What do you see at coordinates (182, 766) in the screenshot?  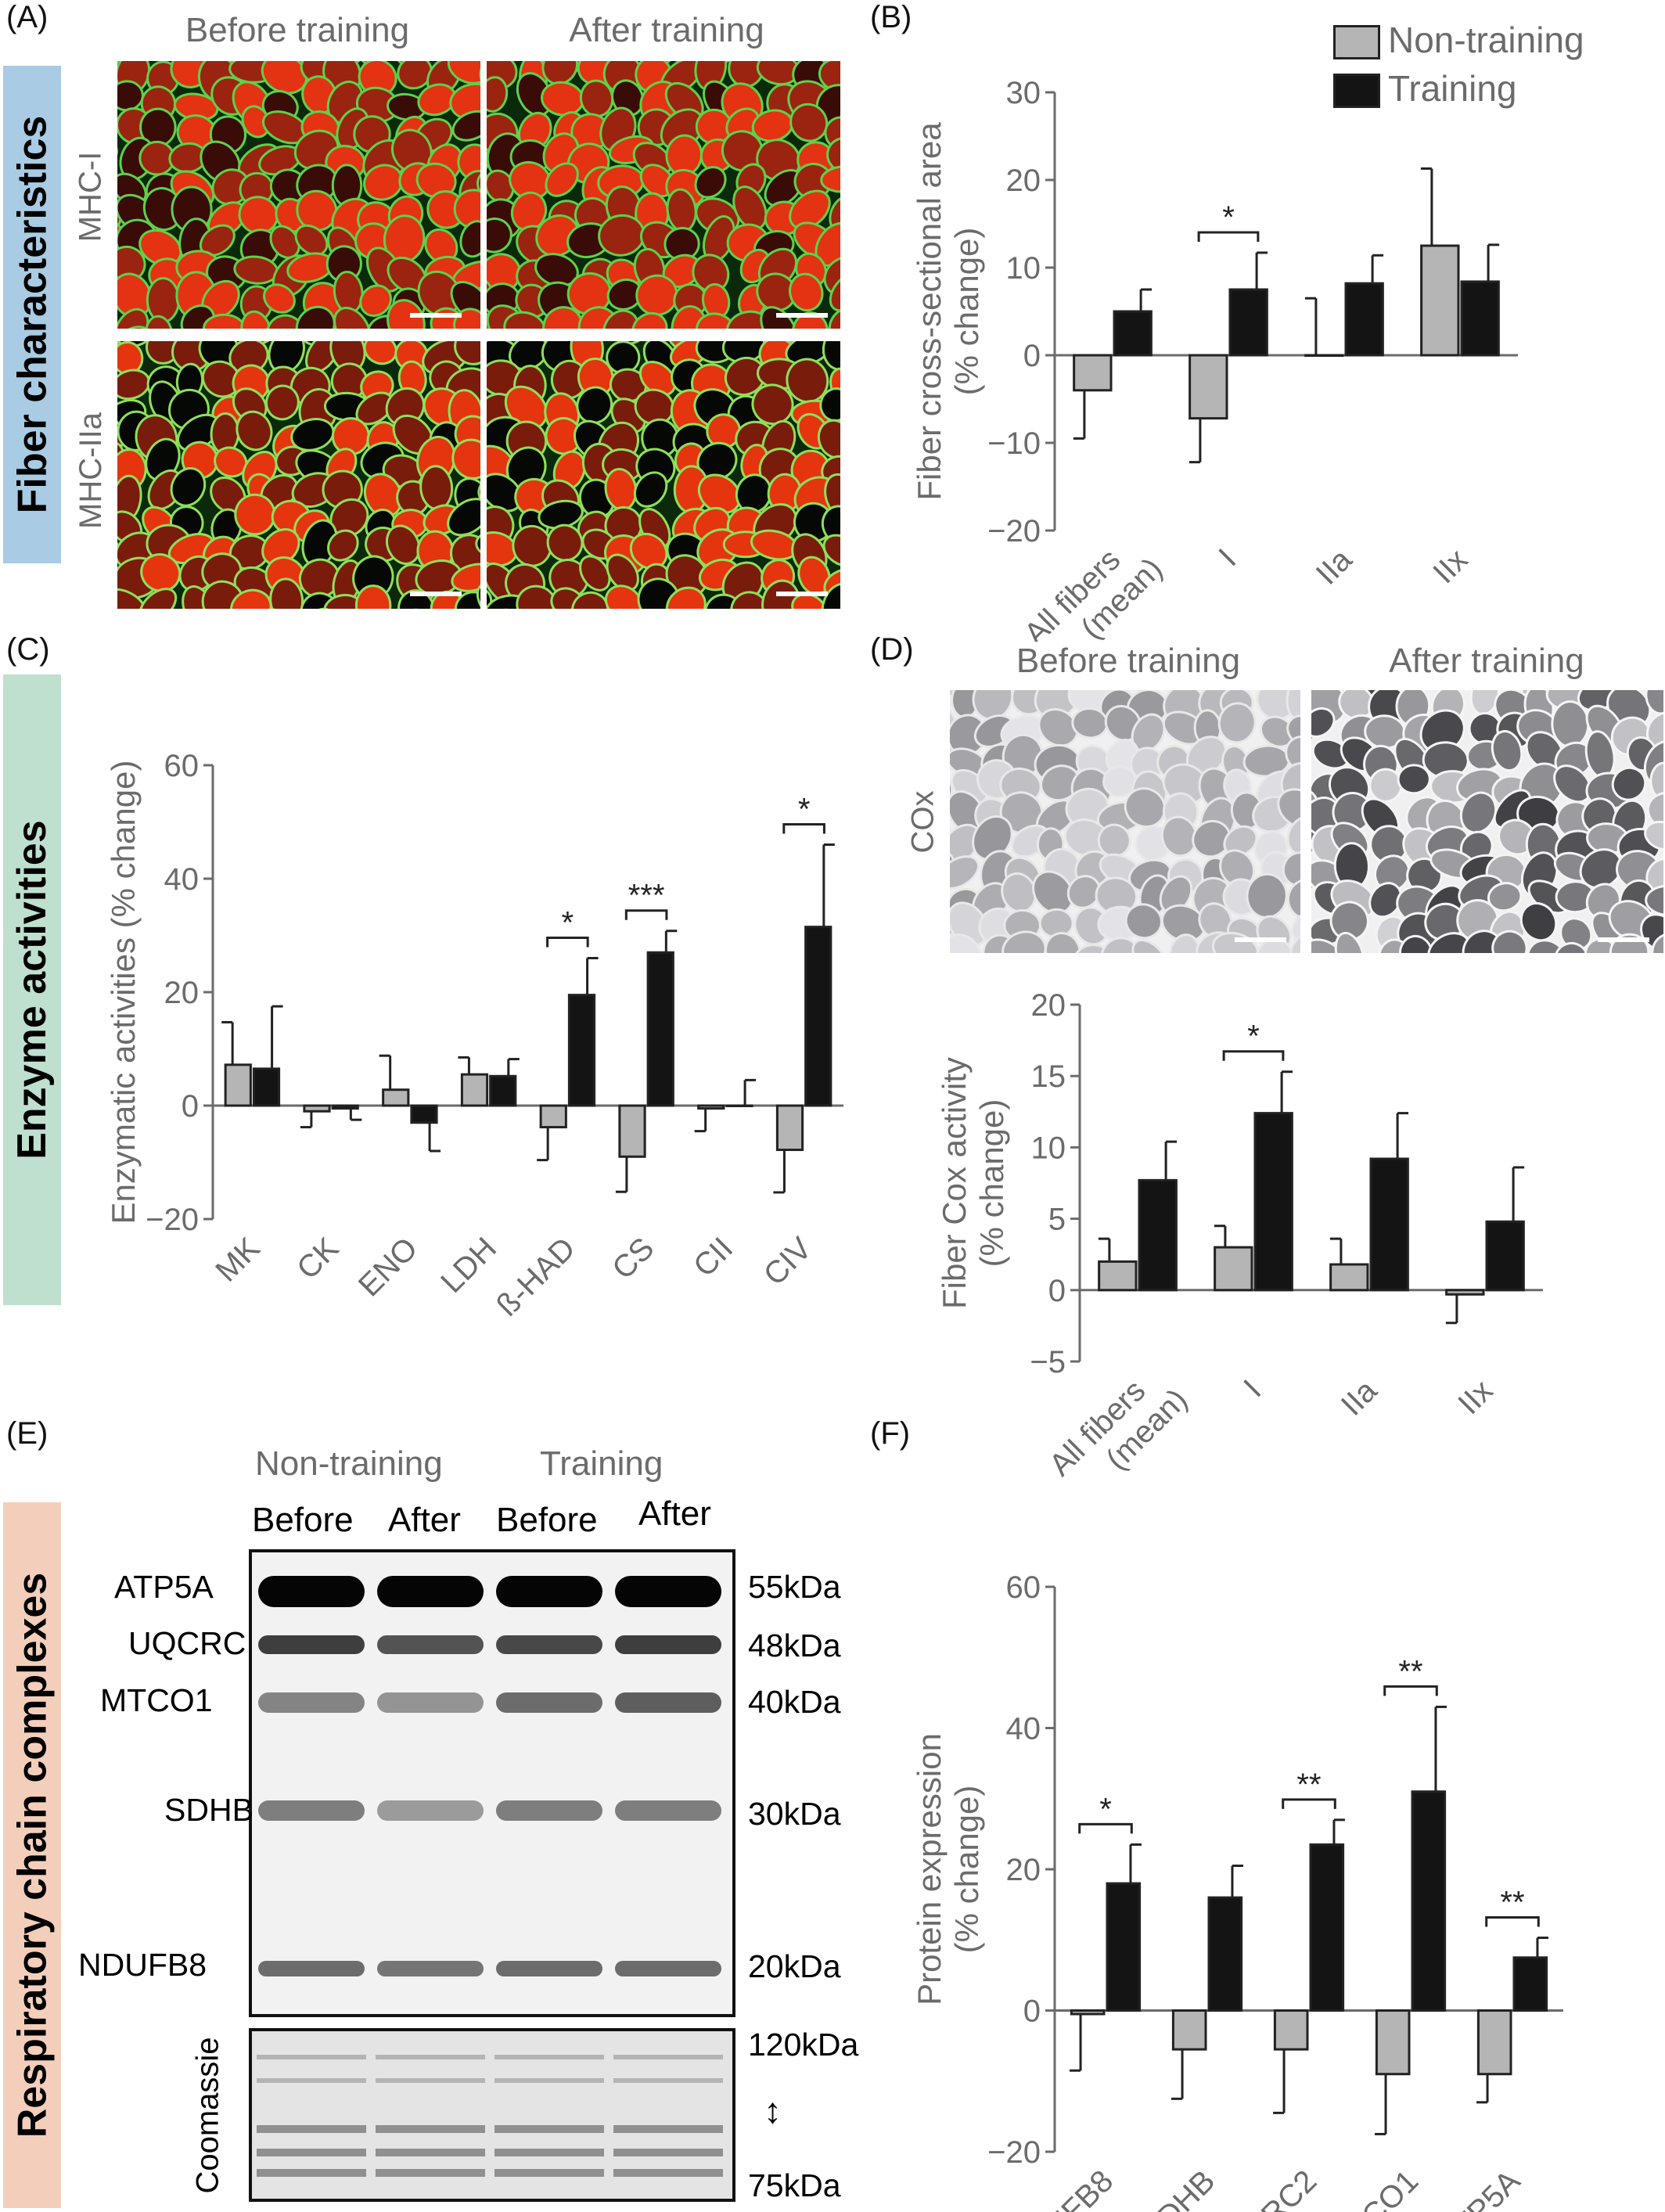 I see `y-tick-label: 60` at bounding box center [182, 766].